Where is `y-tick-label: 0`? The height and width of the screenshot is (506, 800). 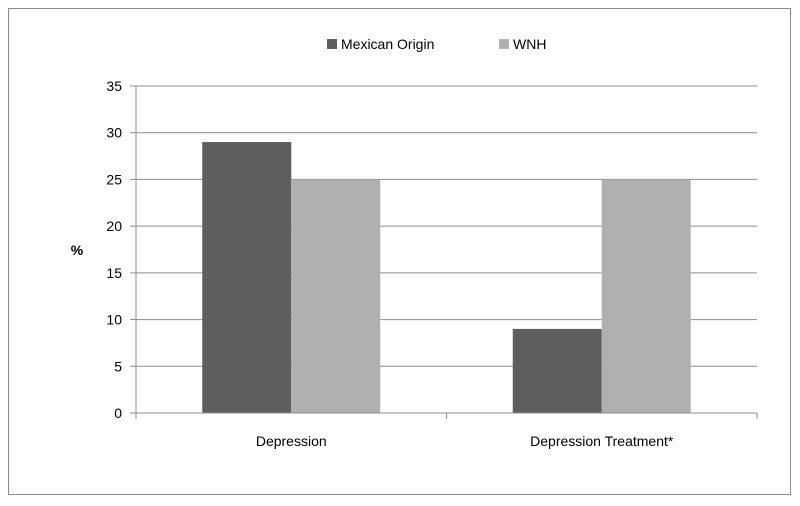 y-tick-label: 0 is located at coordinates (118, 413).